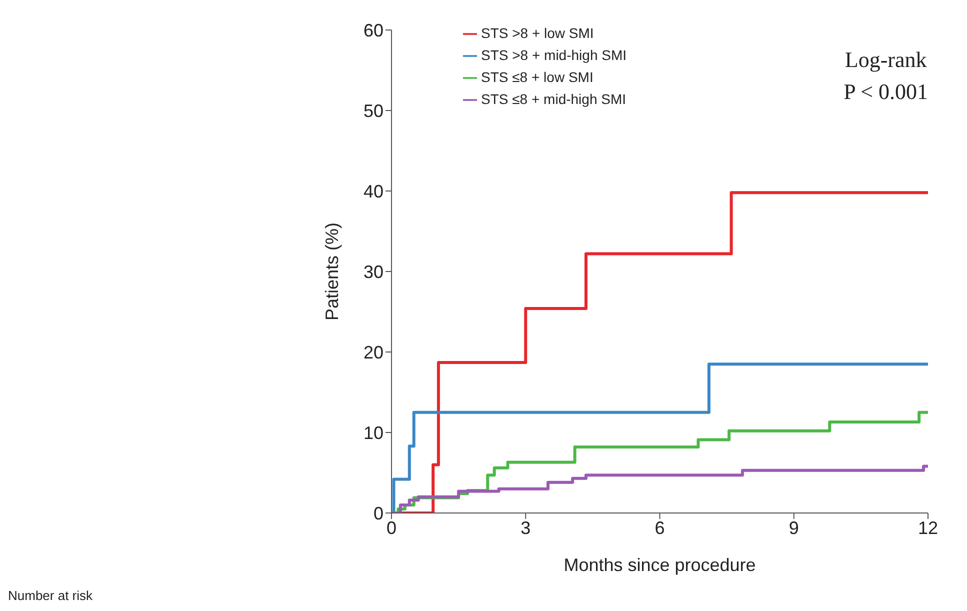 The width and height of the screenshot is (967, 611). Describe the element at coordinates (379, 513) in the screenshot. I see `y-tick-label: 0` at that location.